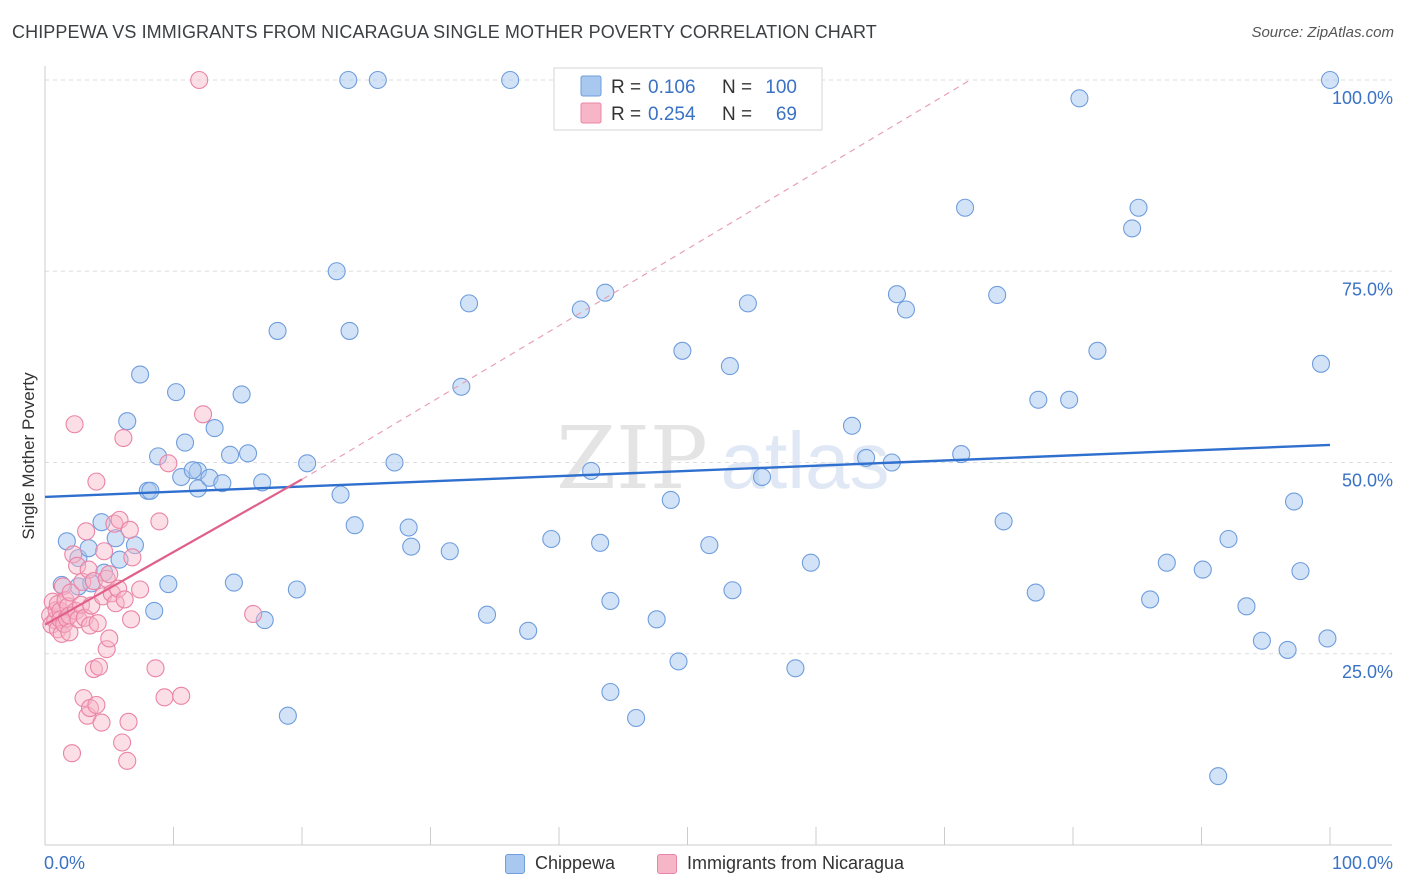 The image size is (1406, 892). What do you see at coordinates (688, 99) in the screenshot?
I see `legend-box: R = 0.106 N = 100 R = 0.254 N = 69` at bounding box center [688, 99].